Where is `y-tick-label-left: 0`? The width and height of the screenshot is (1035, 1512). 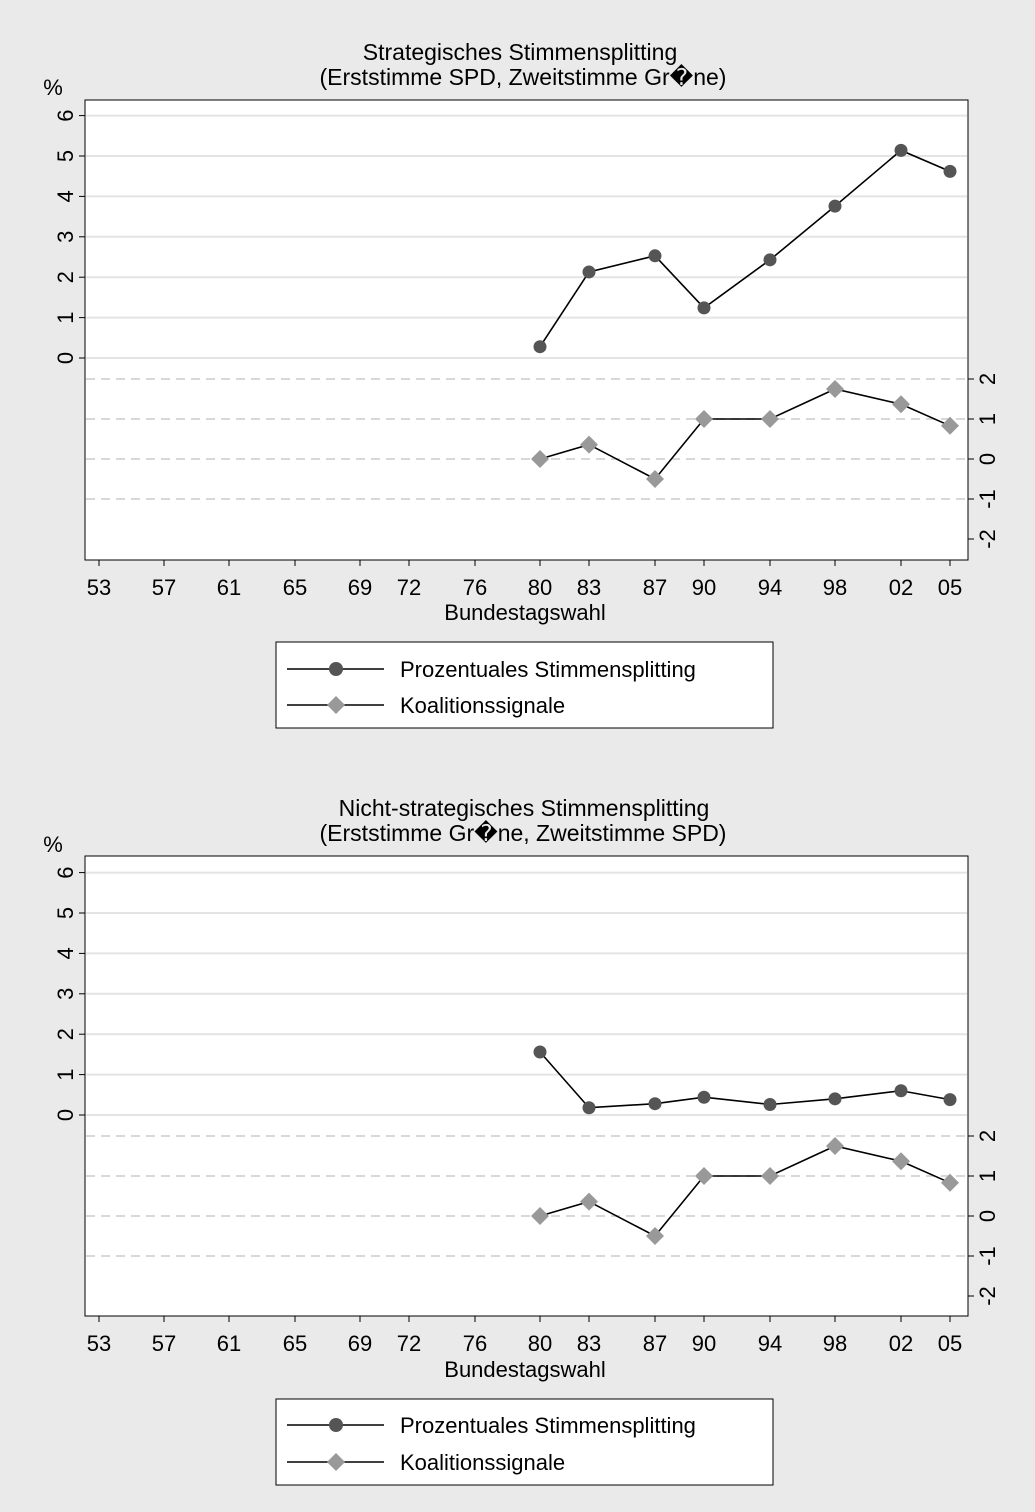
y-tick-label-left: 0 is located at coordinates (65, 1115).